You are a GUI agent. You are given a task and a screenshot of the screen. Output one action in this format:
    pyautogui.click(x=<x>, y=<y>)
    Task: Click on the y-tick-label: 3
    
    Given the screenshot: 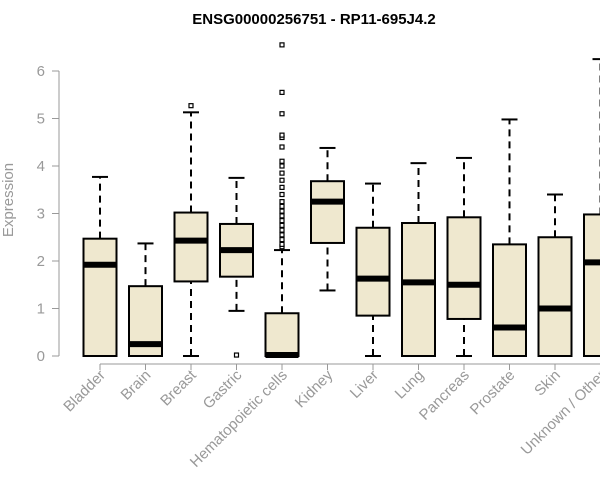 What is the action you would take?
    pyautogui.click(x=41, y=214)
    